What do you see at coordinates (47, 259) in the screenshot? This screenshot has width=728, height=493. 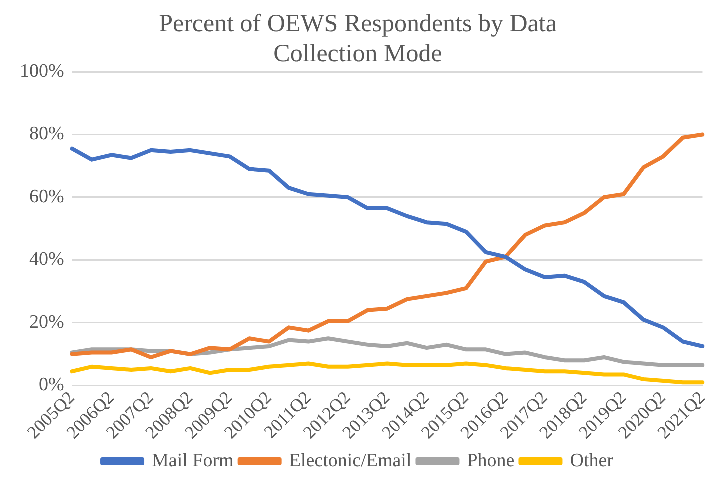 I see `y-tick-label: 40%` at bounding box center [47, 259].